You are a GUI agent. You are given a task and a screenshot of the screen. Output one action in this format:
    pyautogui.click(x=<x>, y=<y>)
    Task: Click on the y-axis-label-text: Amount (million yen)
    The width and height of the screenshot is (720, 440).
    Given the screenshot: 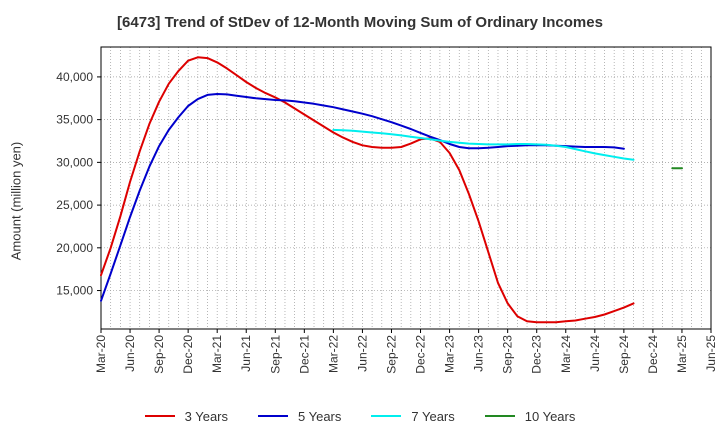 What is the action you would take?
    pyautogui.click(x=16, y=201)
    